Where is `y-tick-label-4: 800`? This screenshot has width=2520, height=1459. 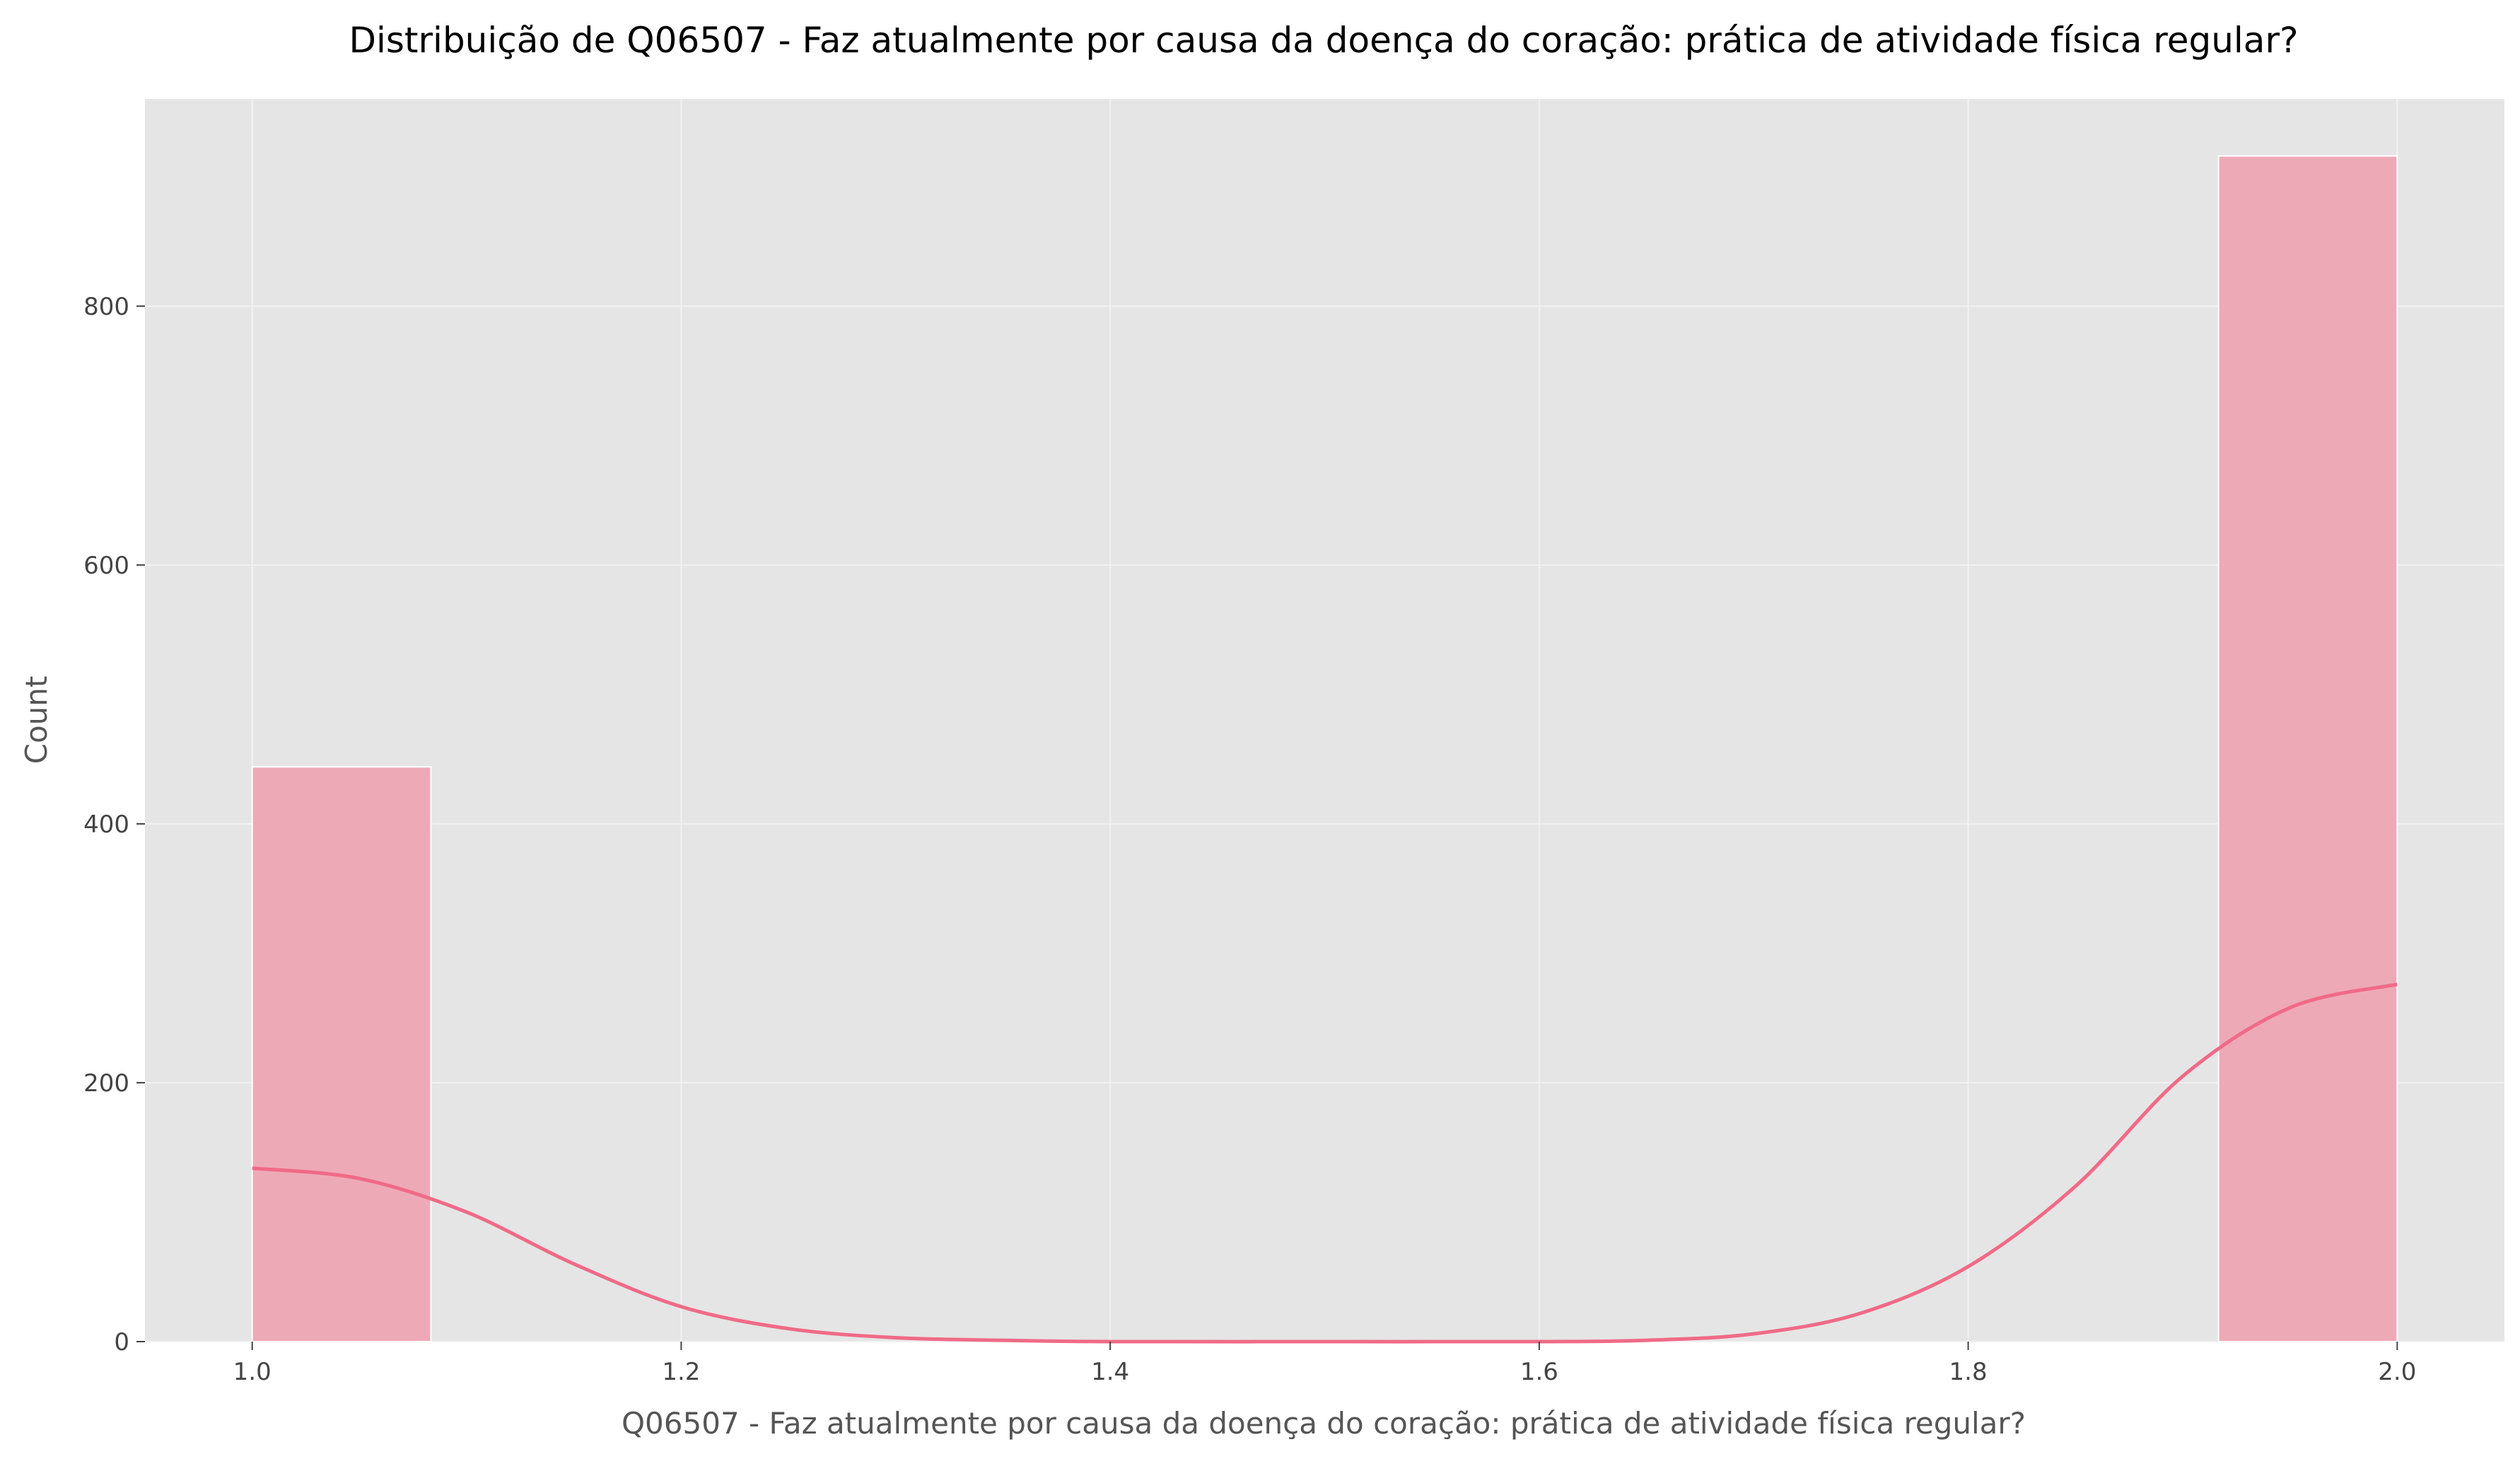
y-tick-label-4: 800 is located at coordinates (106, 307).